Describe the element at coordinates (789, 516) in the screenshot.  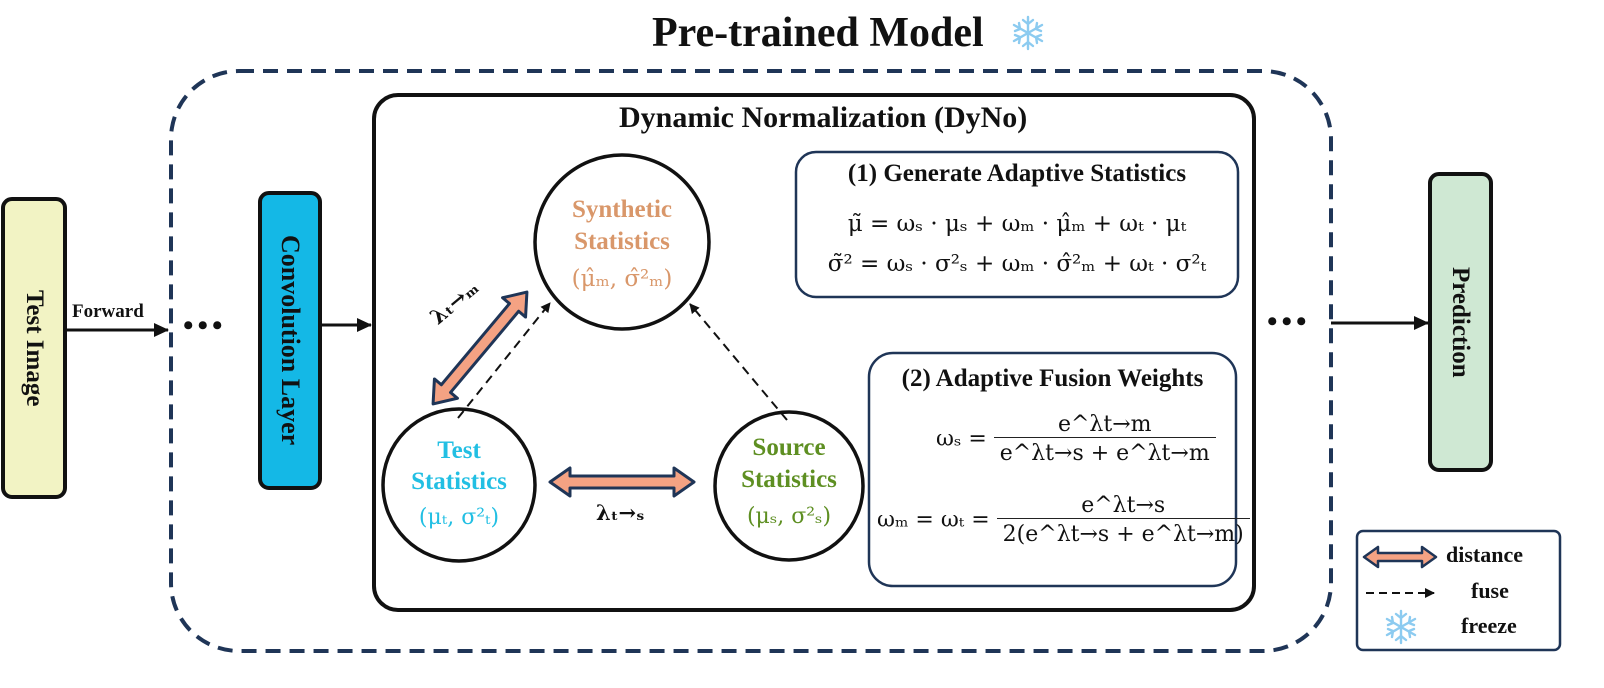
I see `source-params: (μₛ, σ²ₛ)` at that location.